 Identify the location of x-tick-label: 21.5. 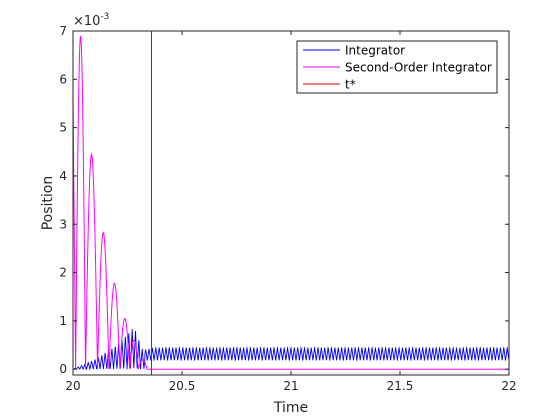
(400, 386).